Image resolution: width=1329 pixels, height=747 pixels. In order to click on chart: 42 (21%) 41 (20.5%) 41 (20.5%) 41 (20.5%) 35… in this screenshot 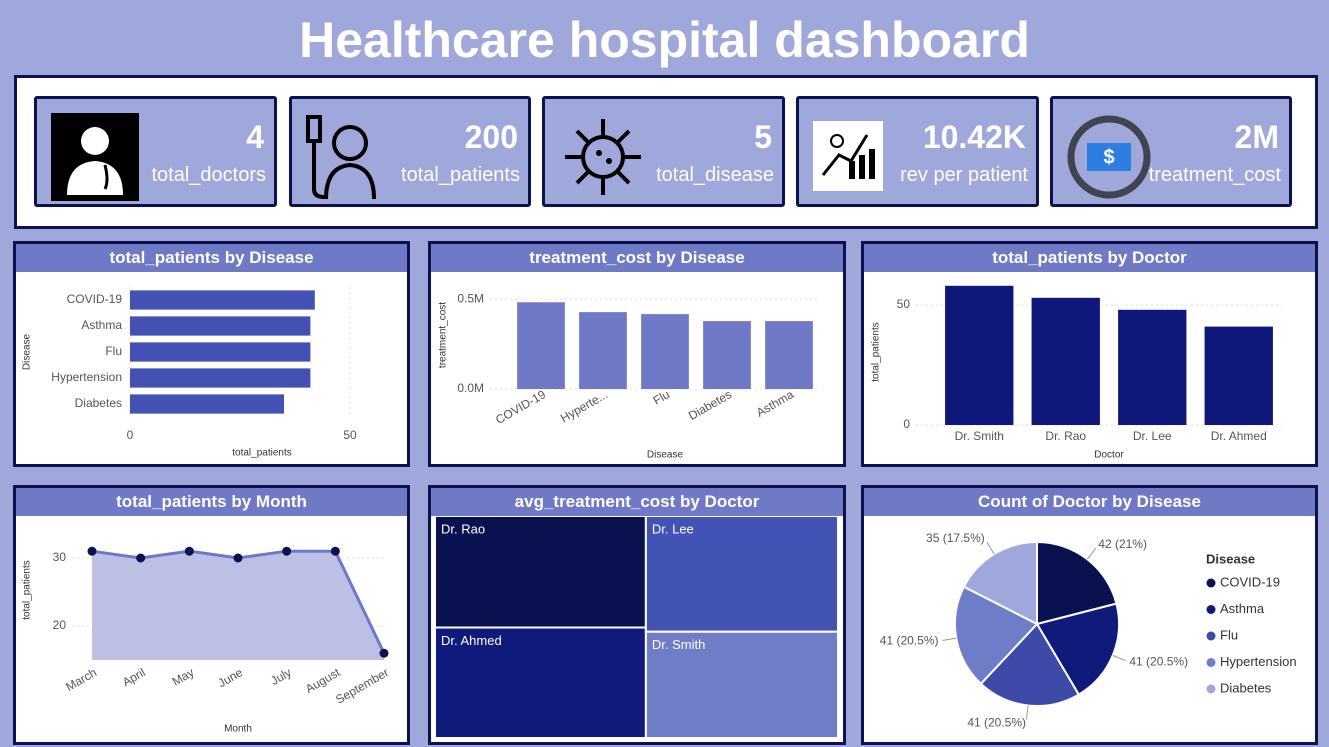, I will do `click(1088, 630)`.